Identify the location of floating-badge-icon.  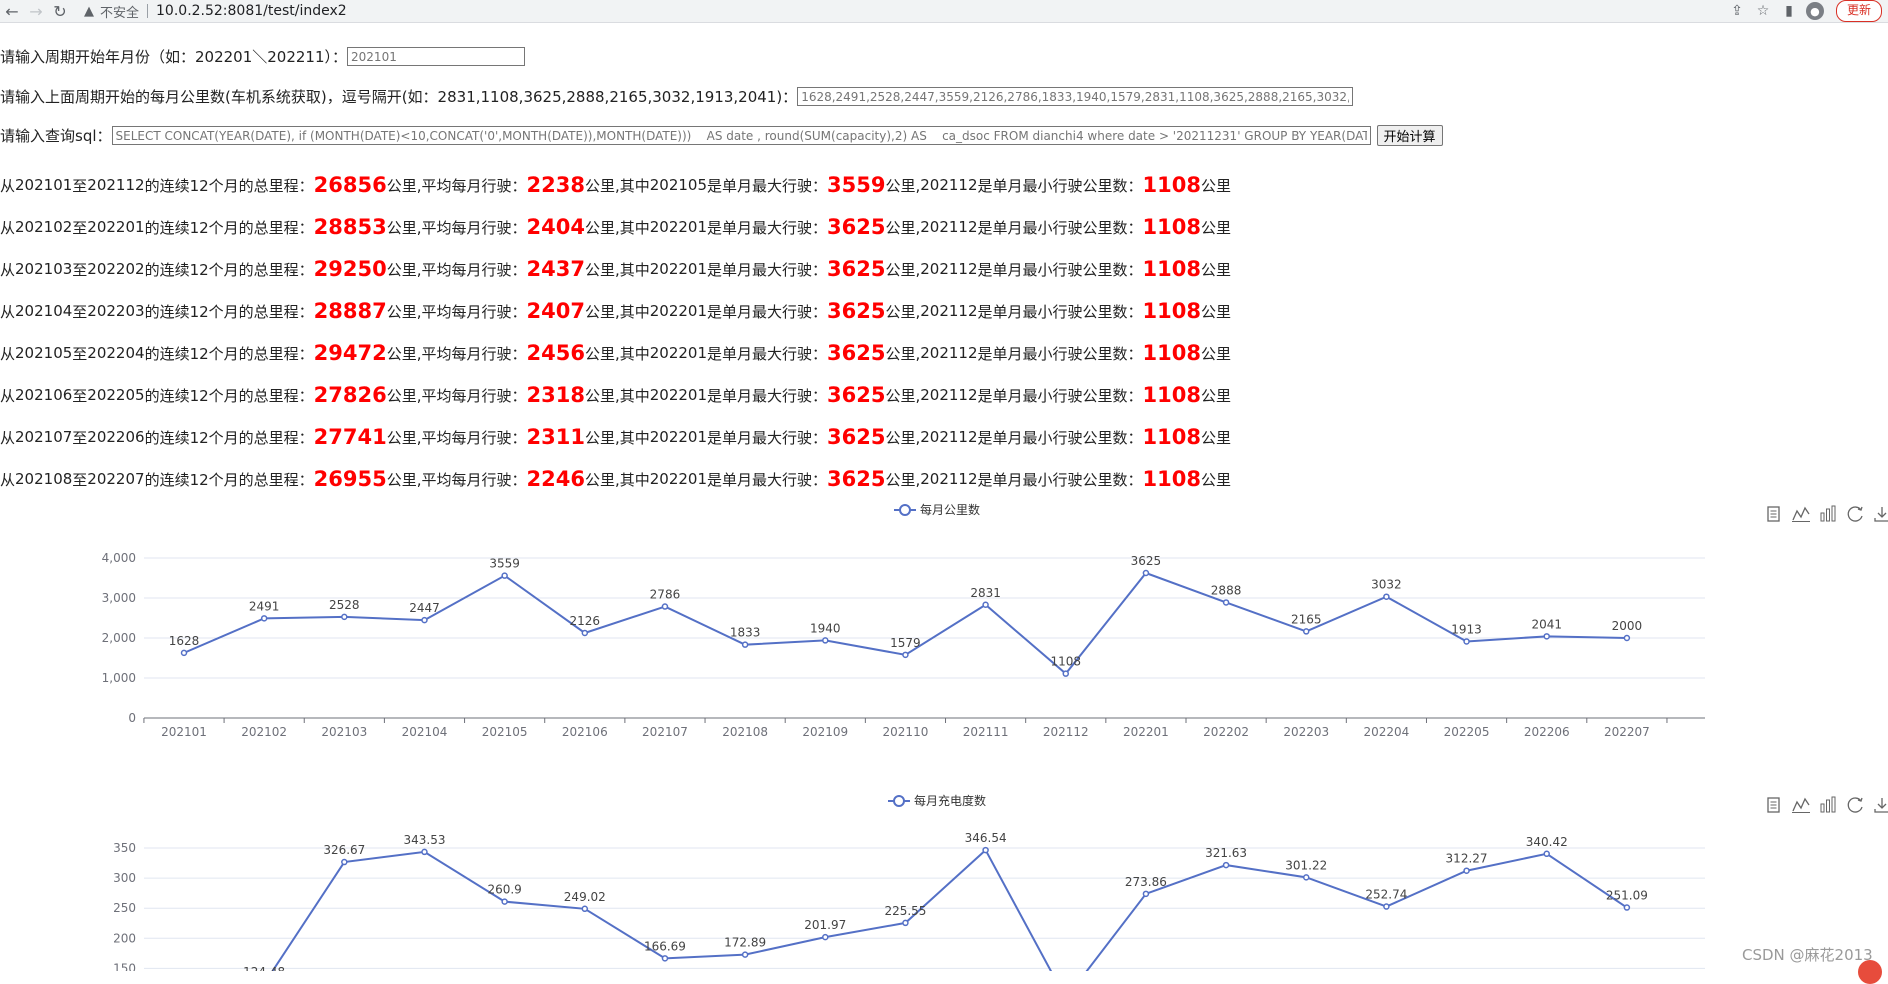
(1870, 972).